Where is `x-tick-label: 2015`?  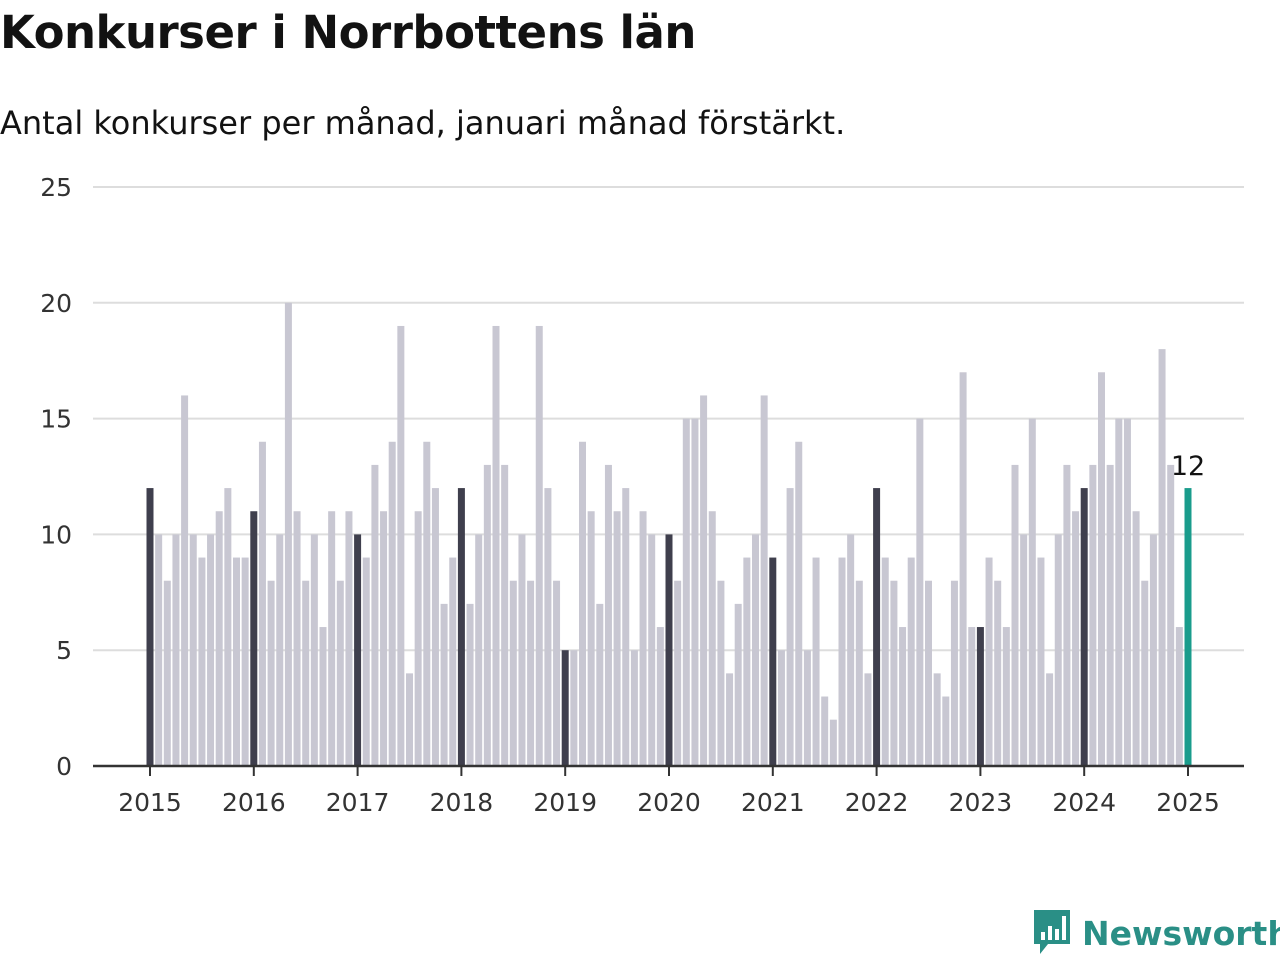
x-tick-label: 2015 is located at coordinates (150, 802).